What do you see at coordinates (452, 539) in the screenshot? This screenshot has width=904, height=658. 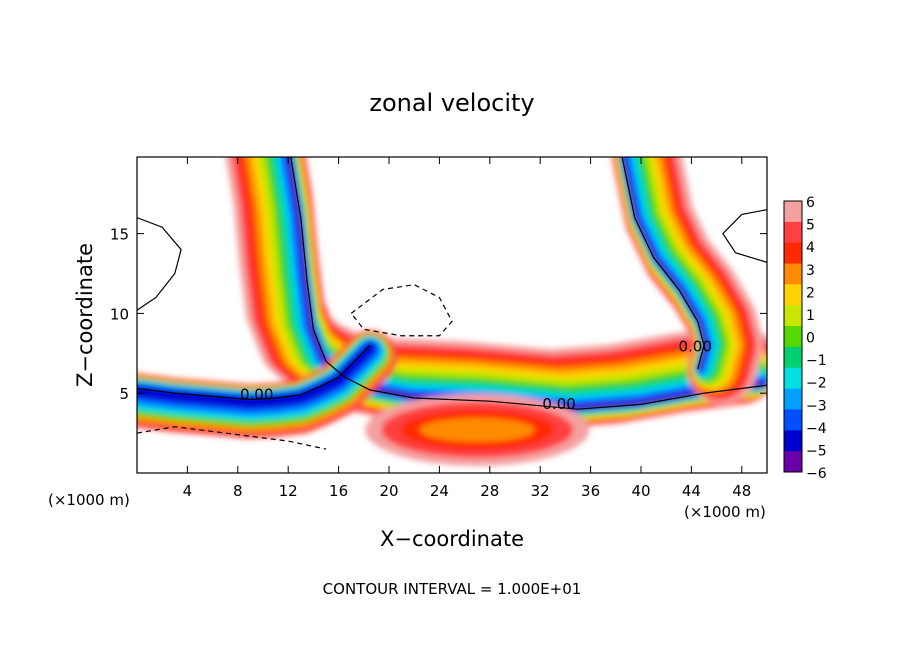 I see `x-axis-label: X−coordinate` at bounding box center [452, 539].